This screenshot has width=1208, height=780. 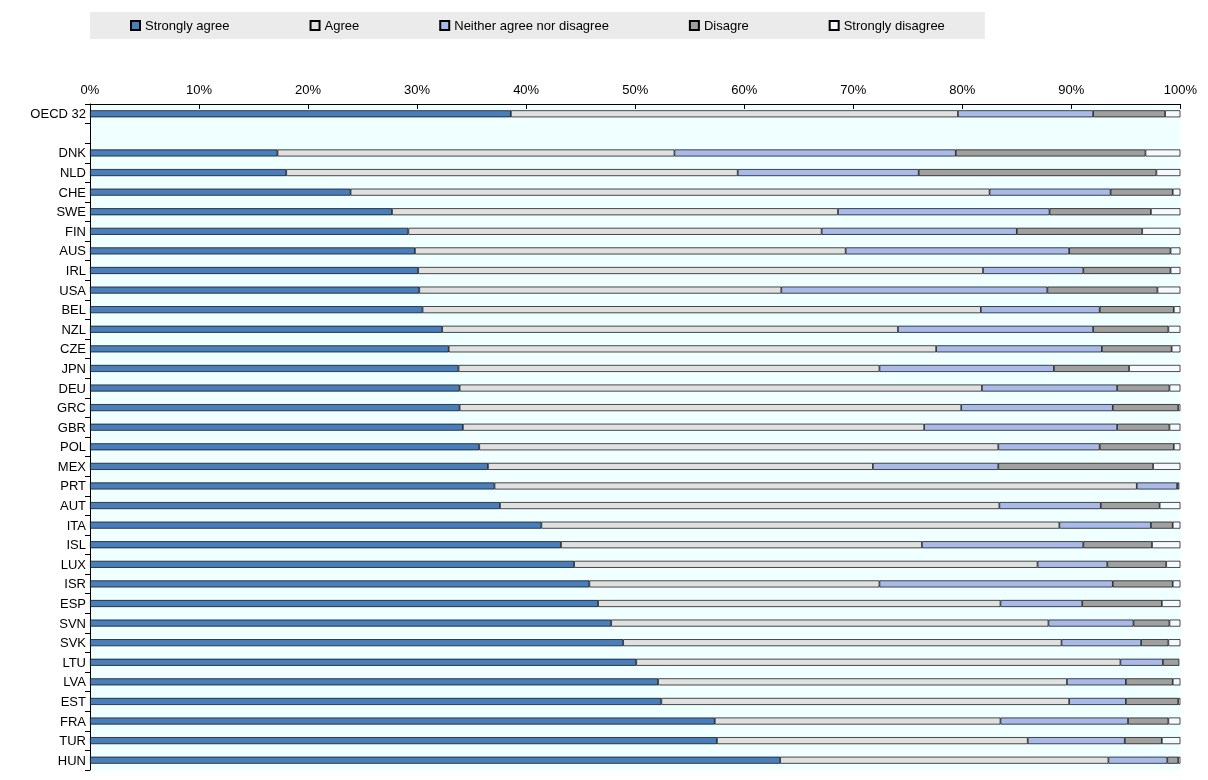 What do you see at coordinates (71, 212) in the screenshot?
I see `y-tick-label: SWE` at bounding box center [71, 212].